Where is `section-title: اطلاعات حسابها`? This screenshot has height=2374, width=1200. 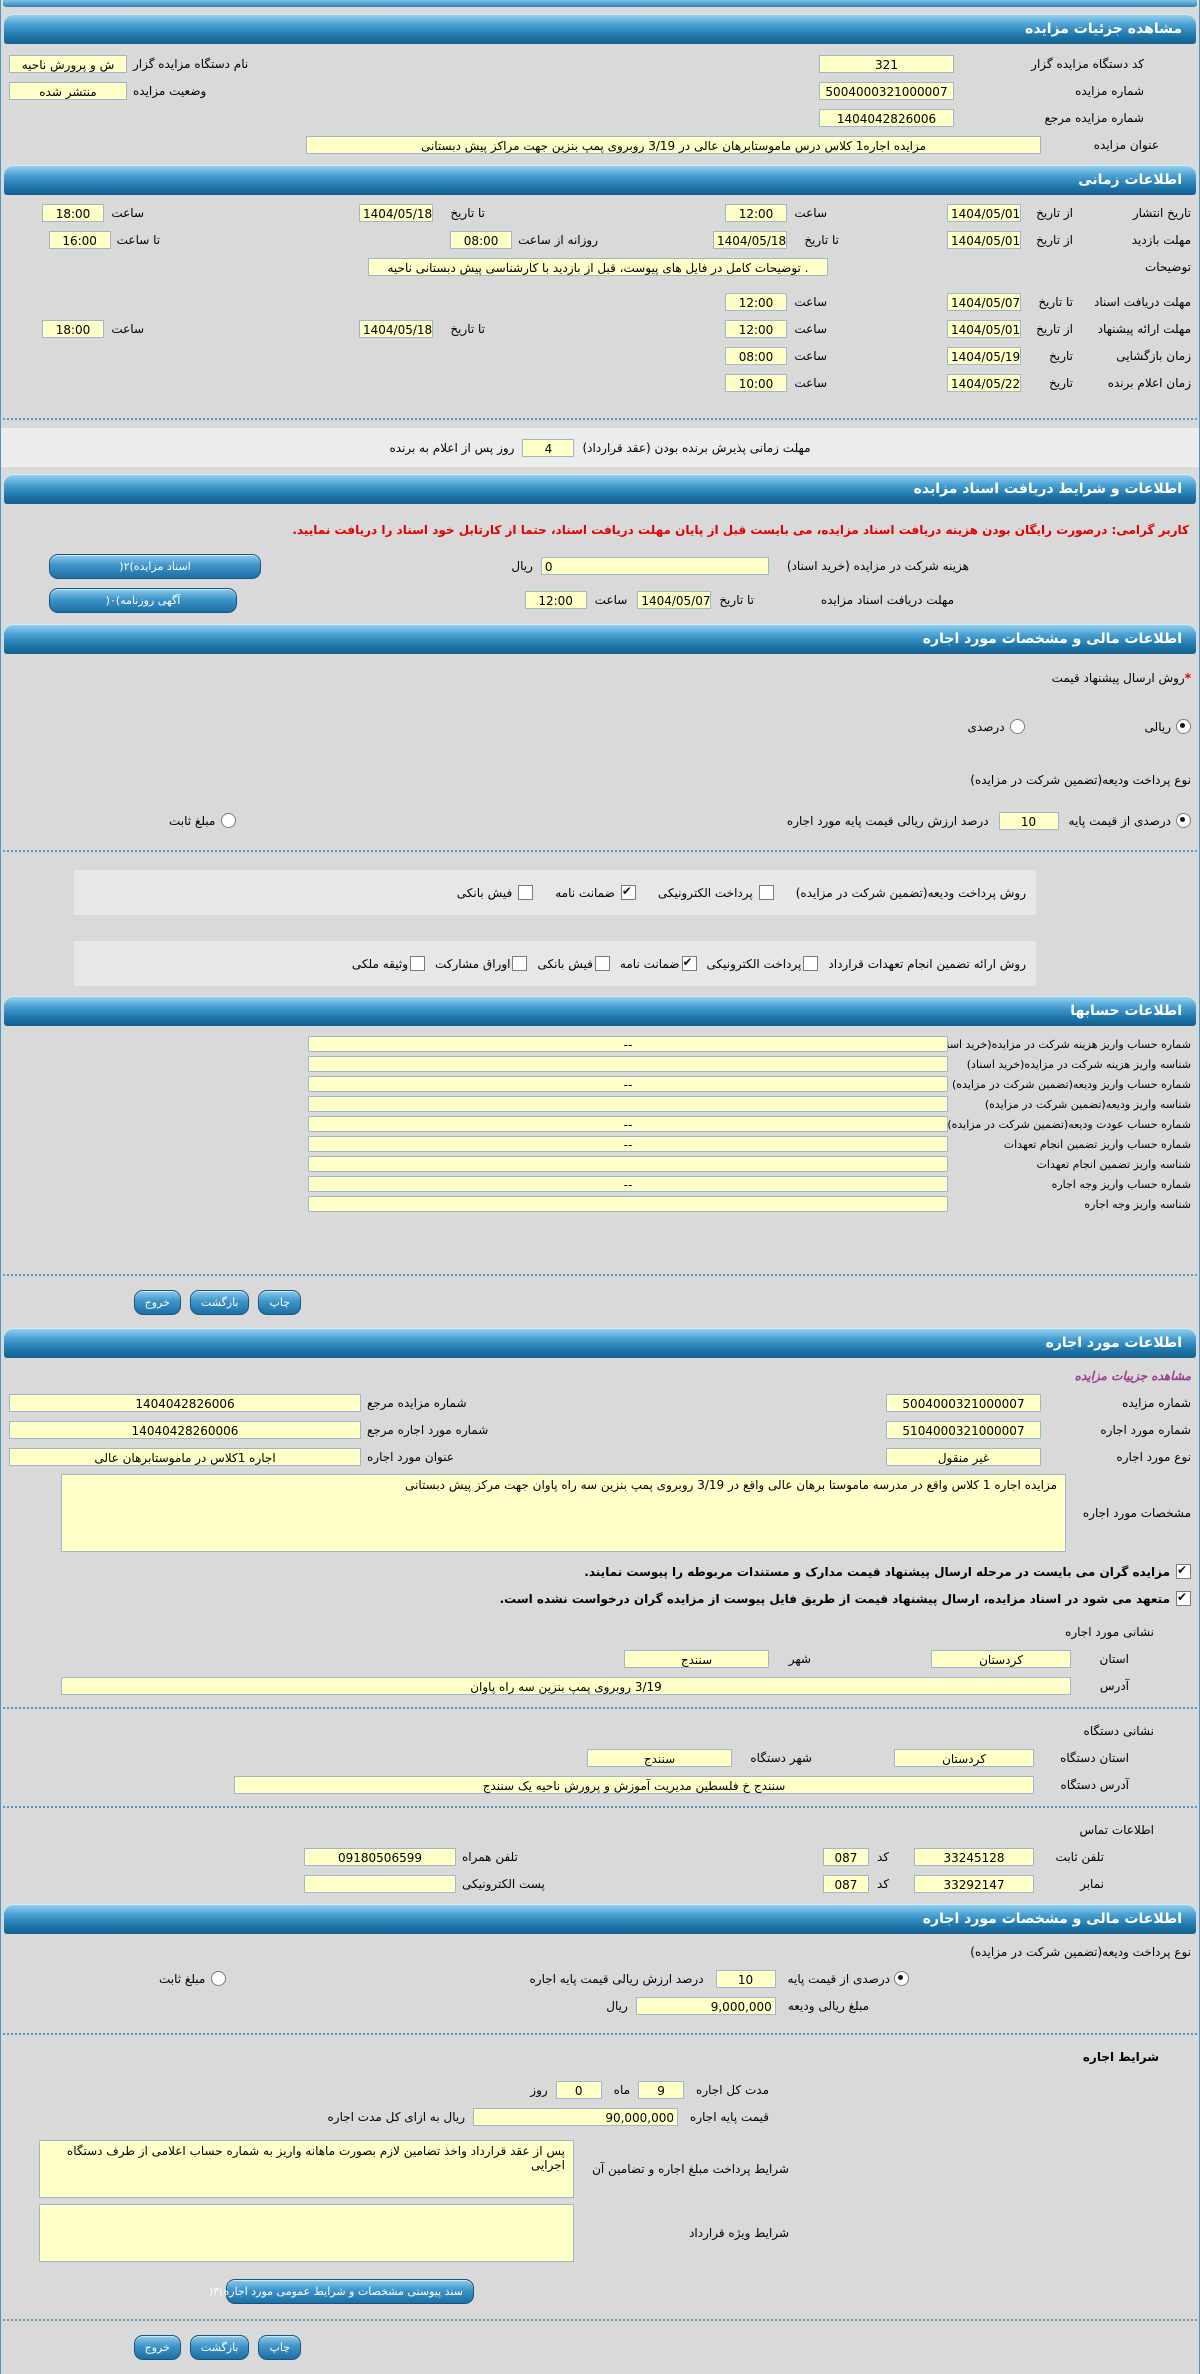 section-title: اطلاعات حسابها is located at coordinates (1126, 1011).